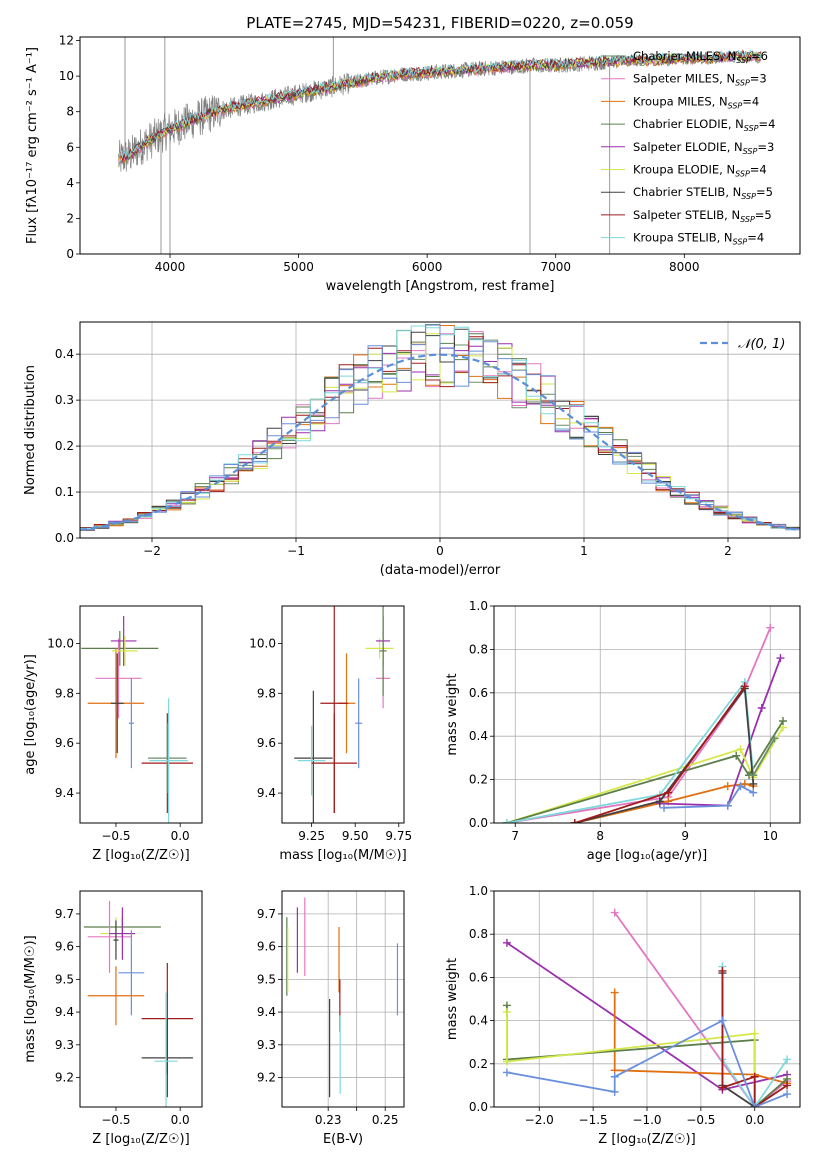 Image resolution: width=819 pixels, height=1170 pixels. I want to click on x-tick-label: 4000, so click(170, 267).